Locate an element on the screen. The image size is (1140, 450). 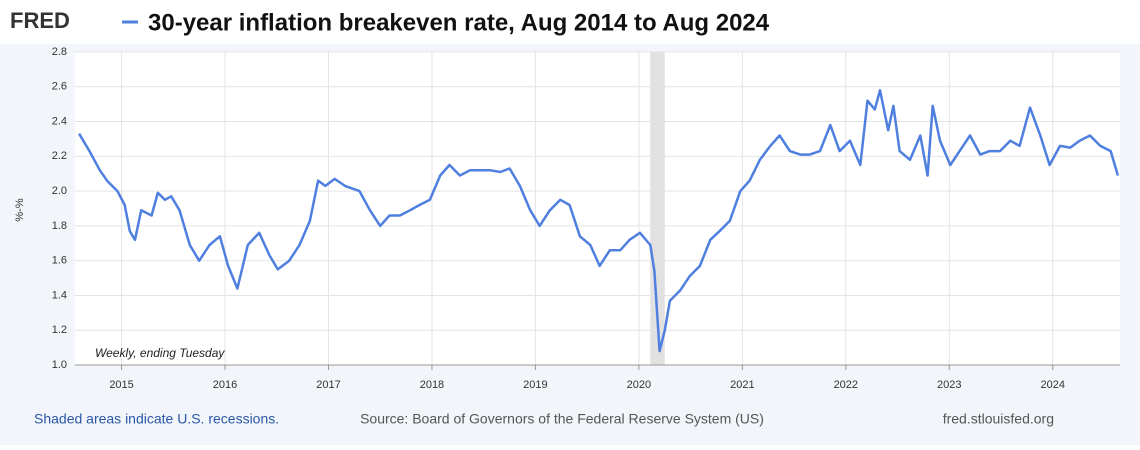
y-tick-label: 2.0 is located at coordinates (59, 191).